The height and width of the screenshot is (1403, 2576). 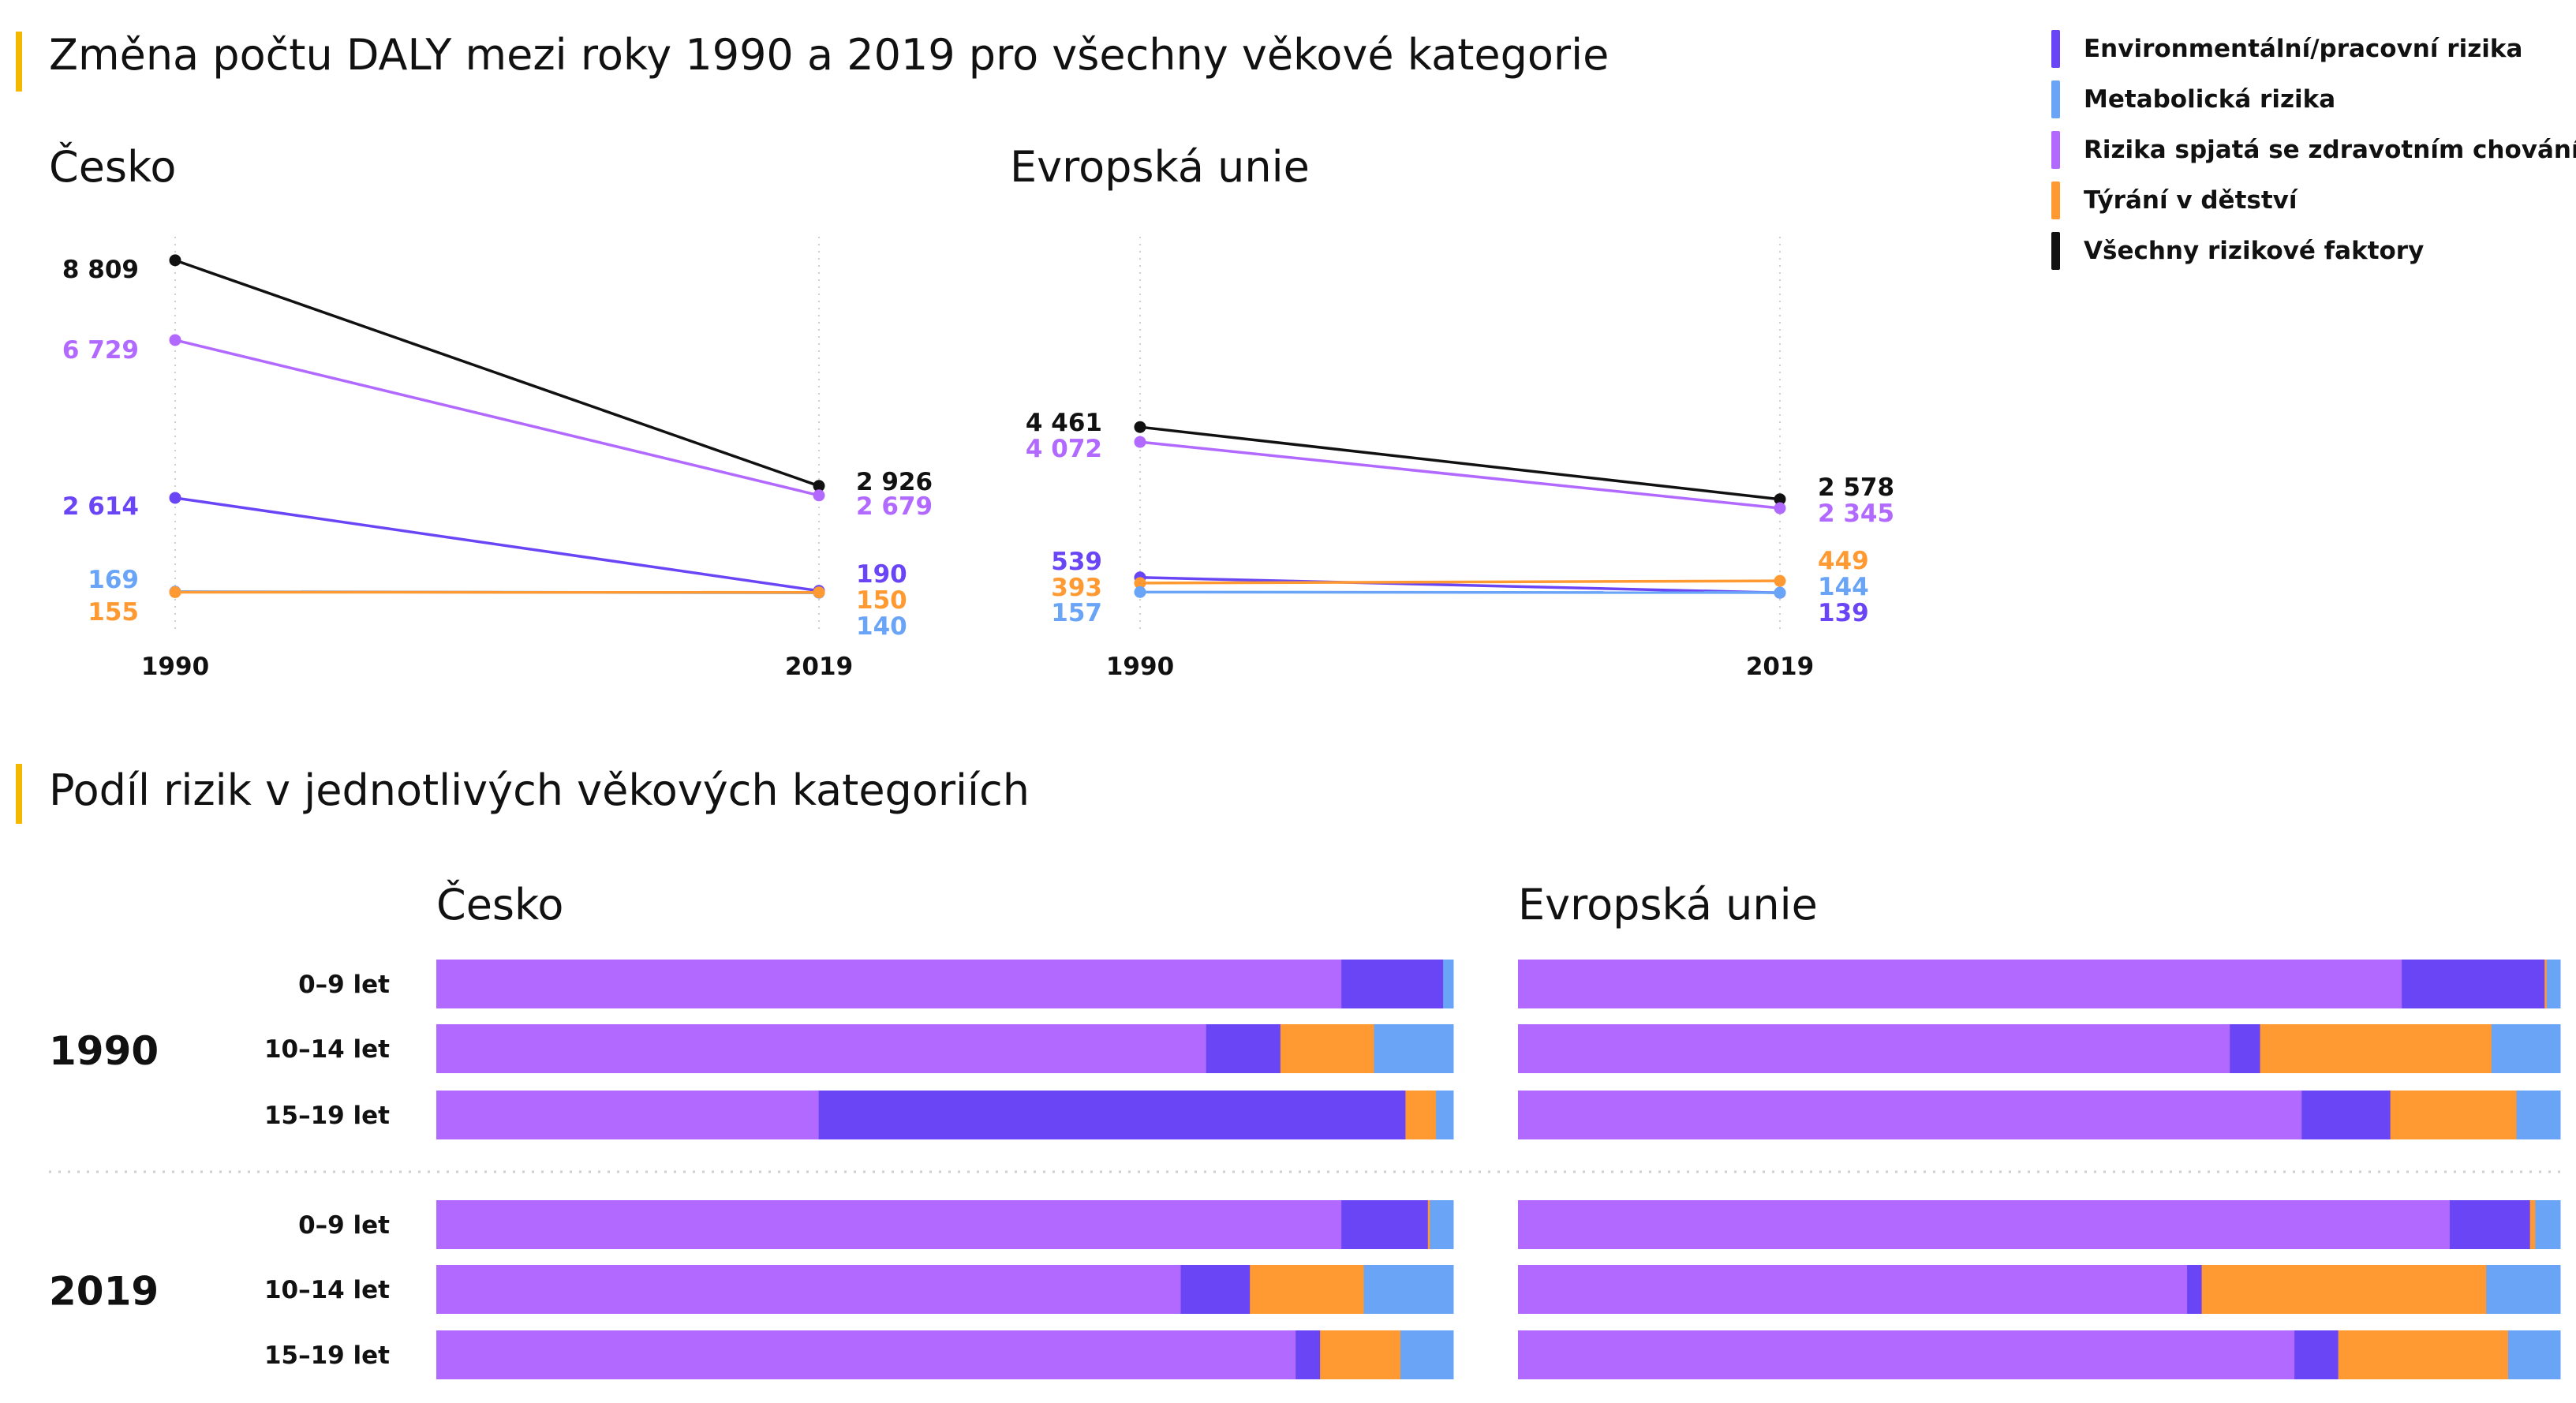 I want to click on eu-bar-segment-2019-2-behav, so click(x=1906, y=1354).